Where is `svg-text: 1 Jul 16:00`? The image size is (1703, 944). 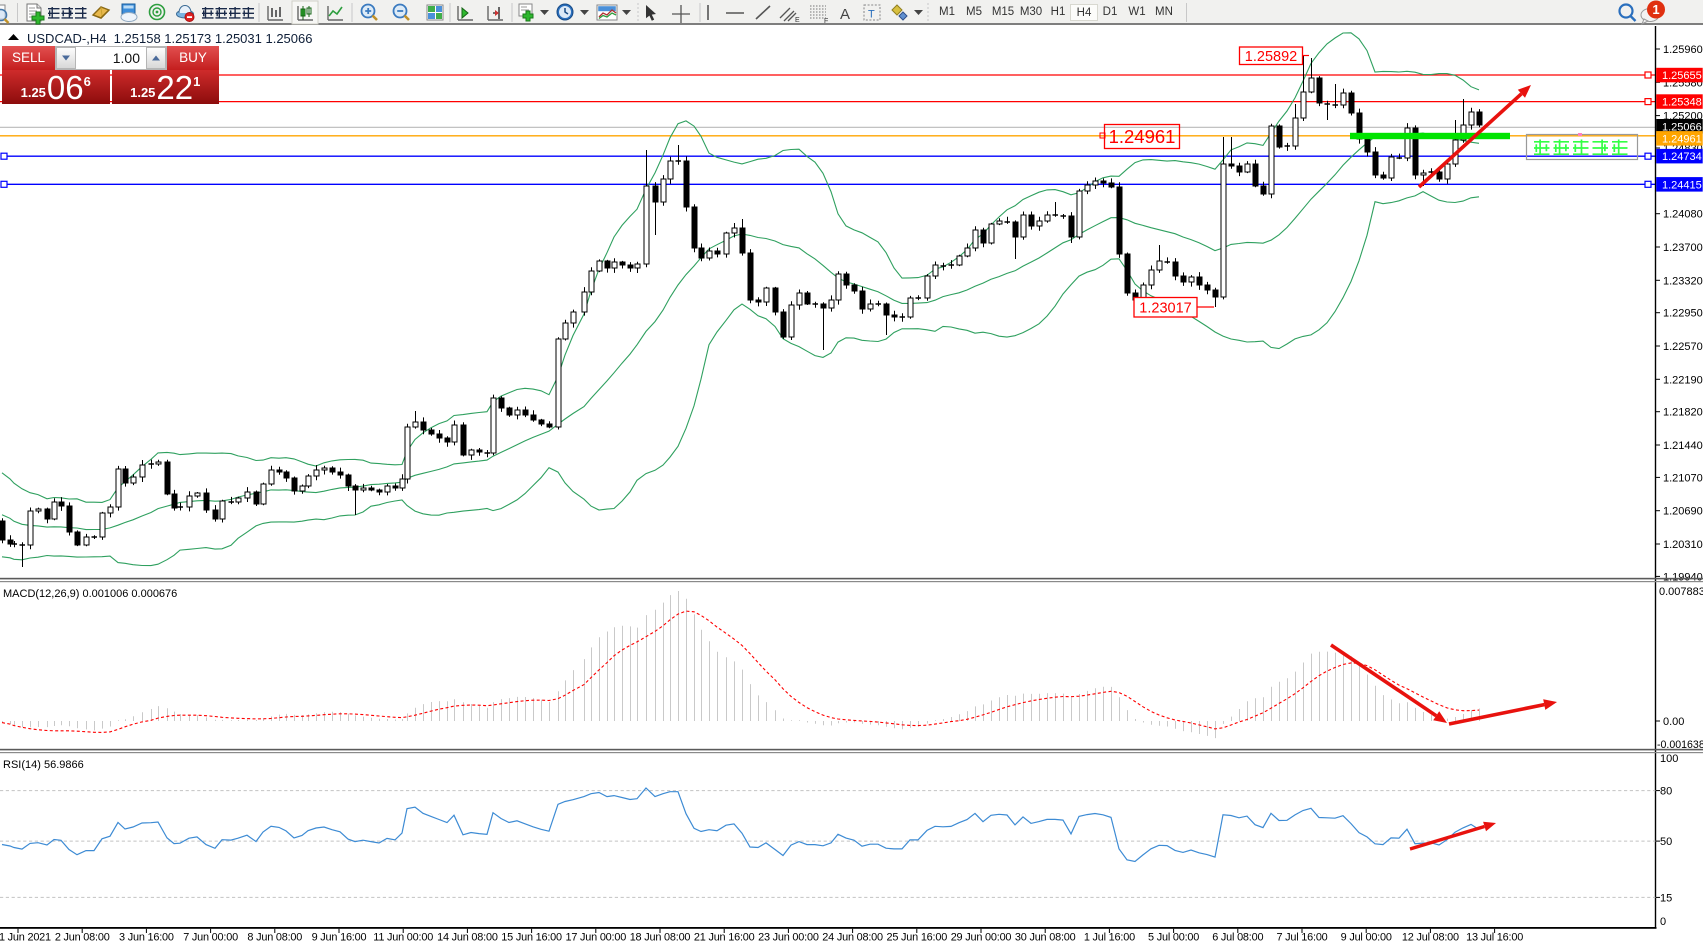
svg-text: 1 Jul 16:00 is located at coordinates (1109, 938).